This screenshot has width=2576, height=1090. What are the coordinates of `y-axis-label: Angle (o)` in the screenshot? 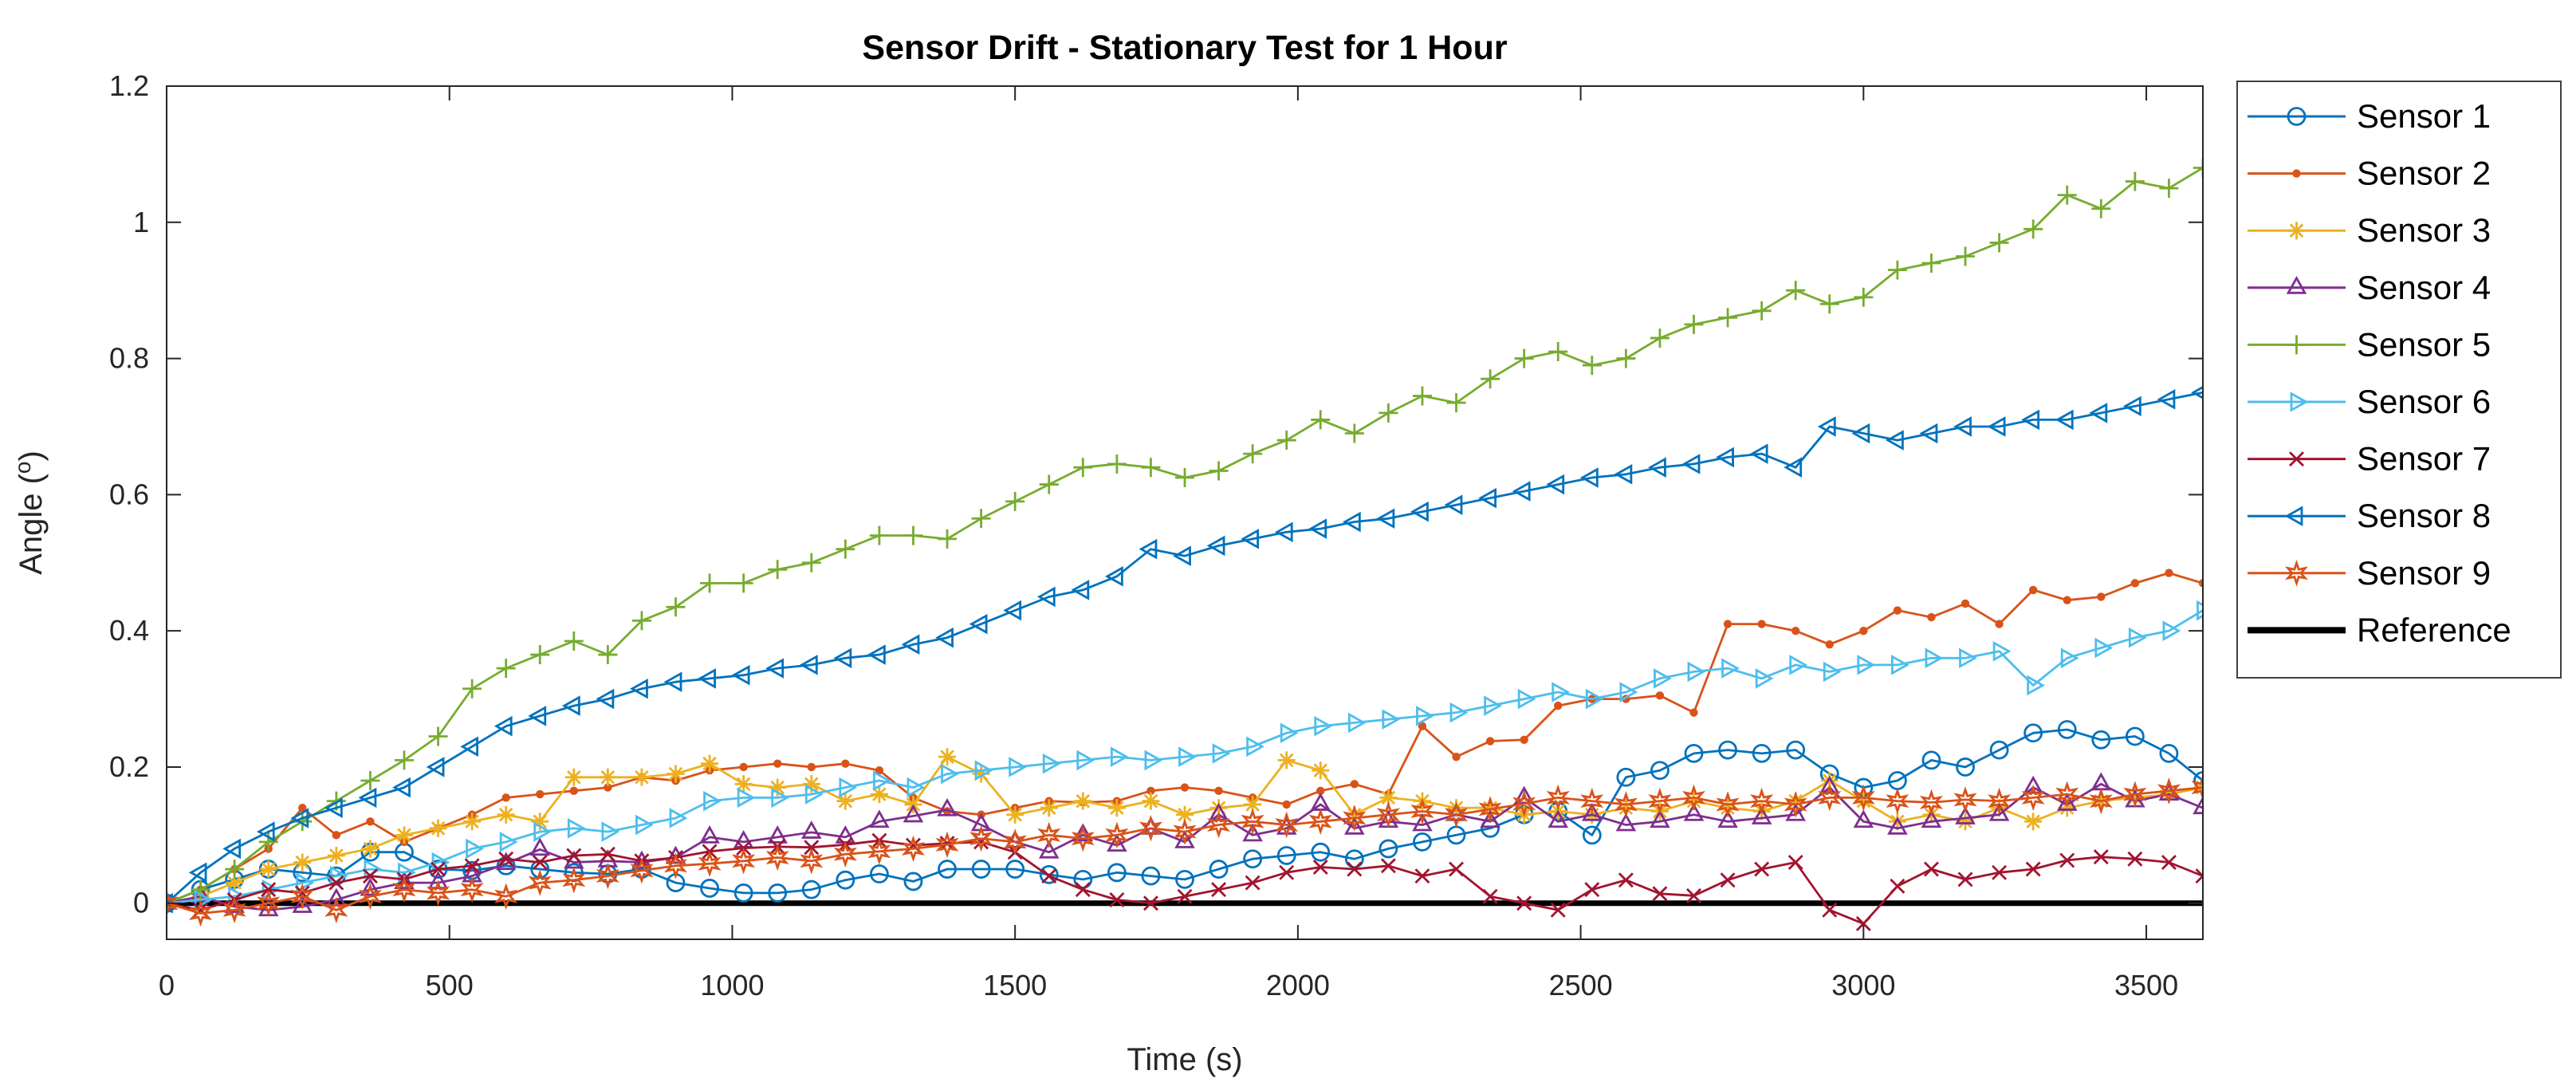 It's located at (30, 513).